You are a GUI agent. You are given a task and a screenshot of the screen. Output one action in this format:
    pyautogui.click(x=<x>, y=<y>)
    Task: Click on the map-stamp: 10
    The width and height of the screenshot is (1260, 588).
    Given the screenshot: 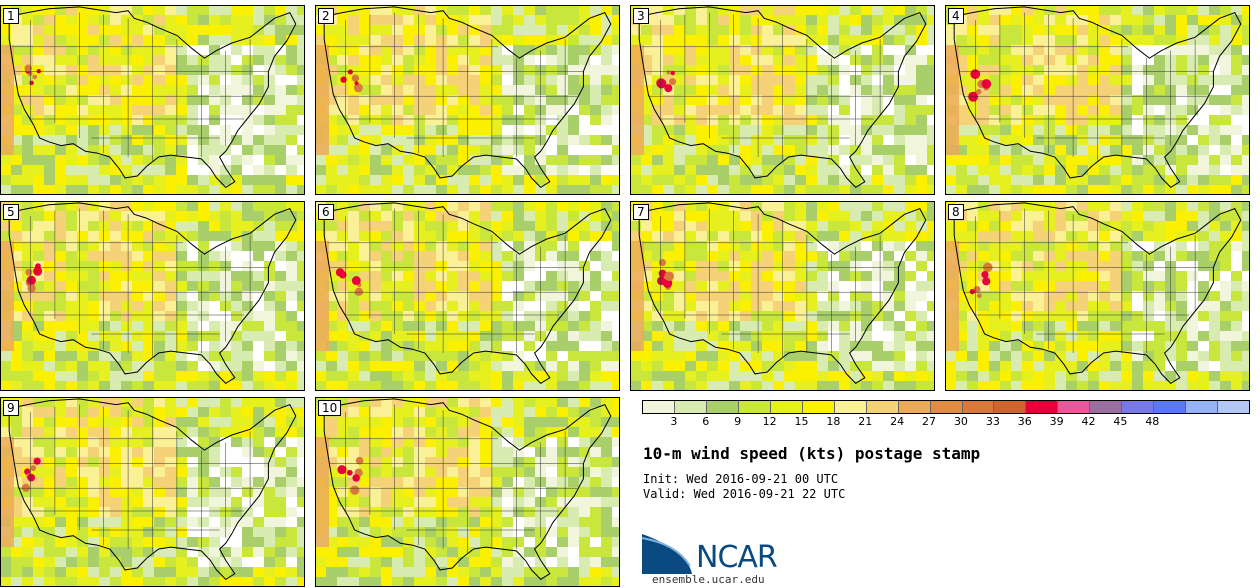 What is the action you would take?
    pyautogui.click(x=467, y=492)
    